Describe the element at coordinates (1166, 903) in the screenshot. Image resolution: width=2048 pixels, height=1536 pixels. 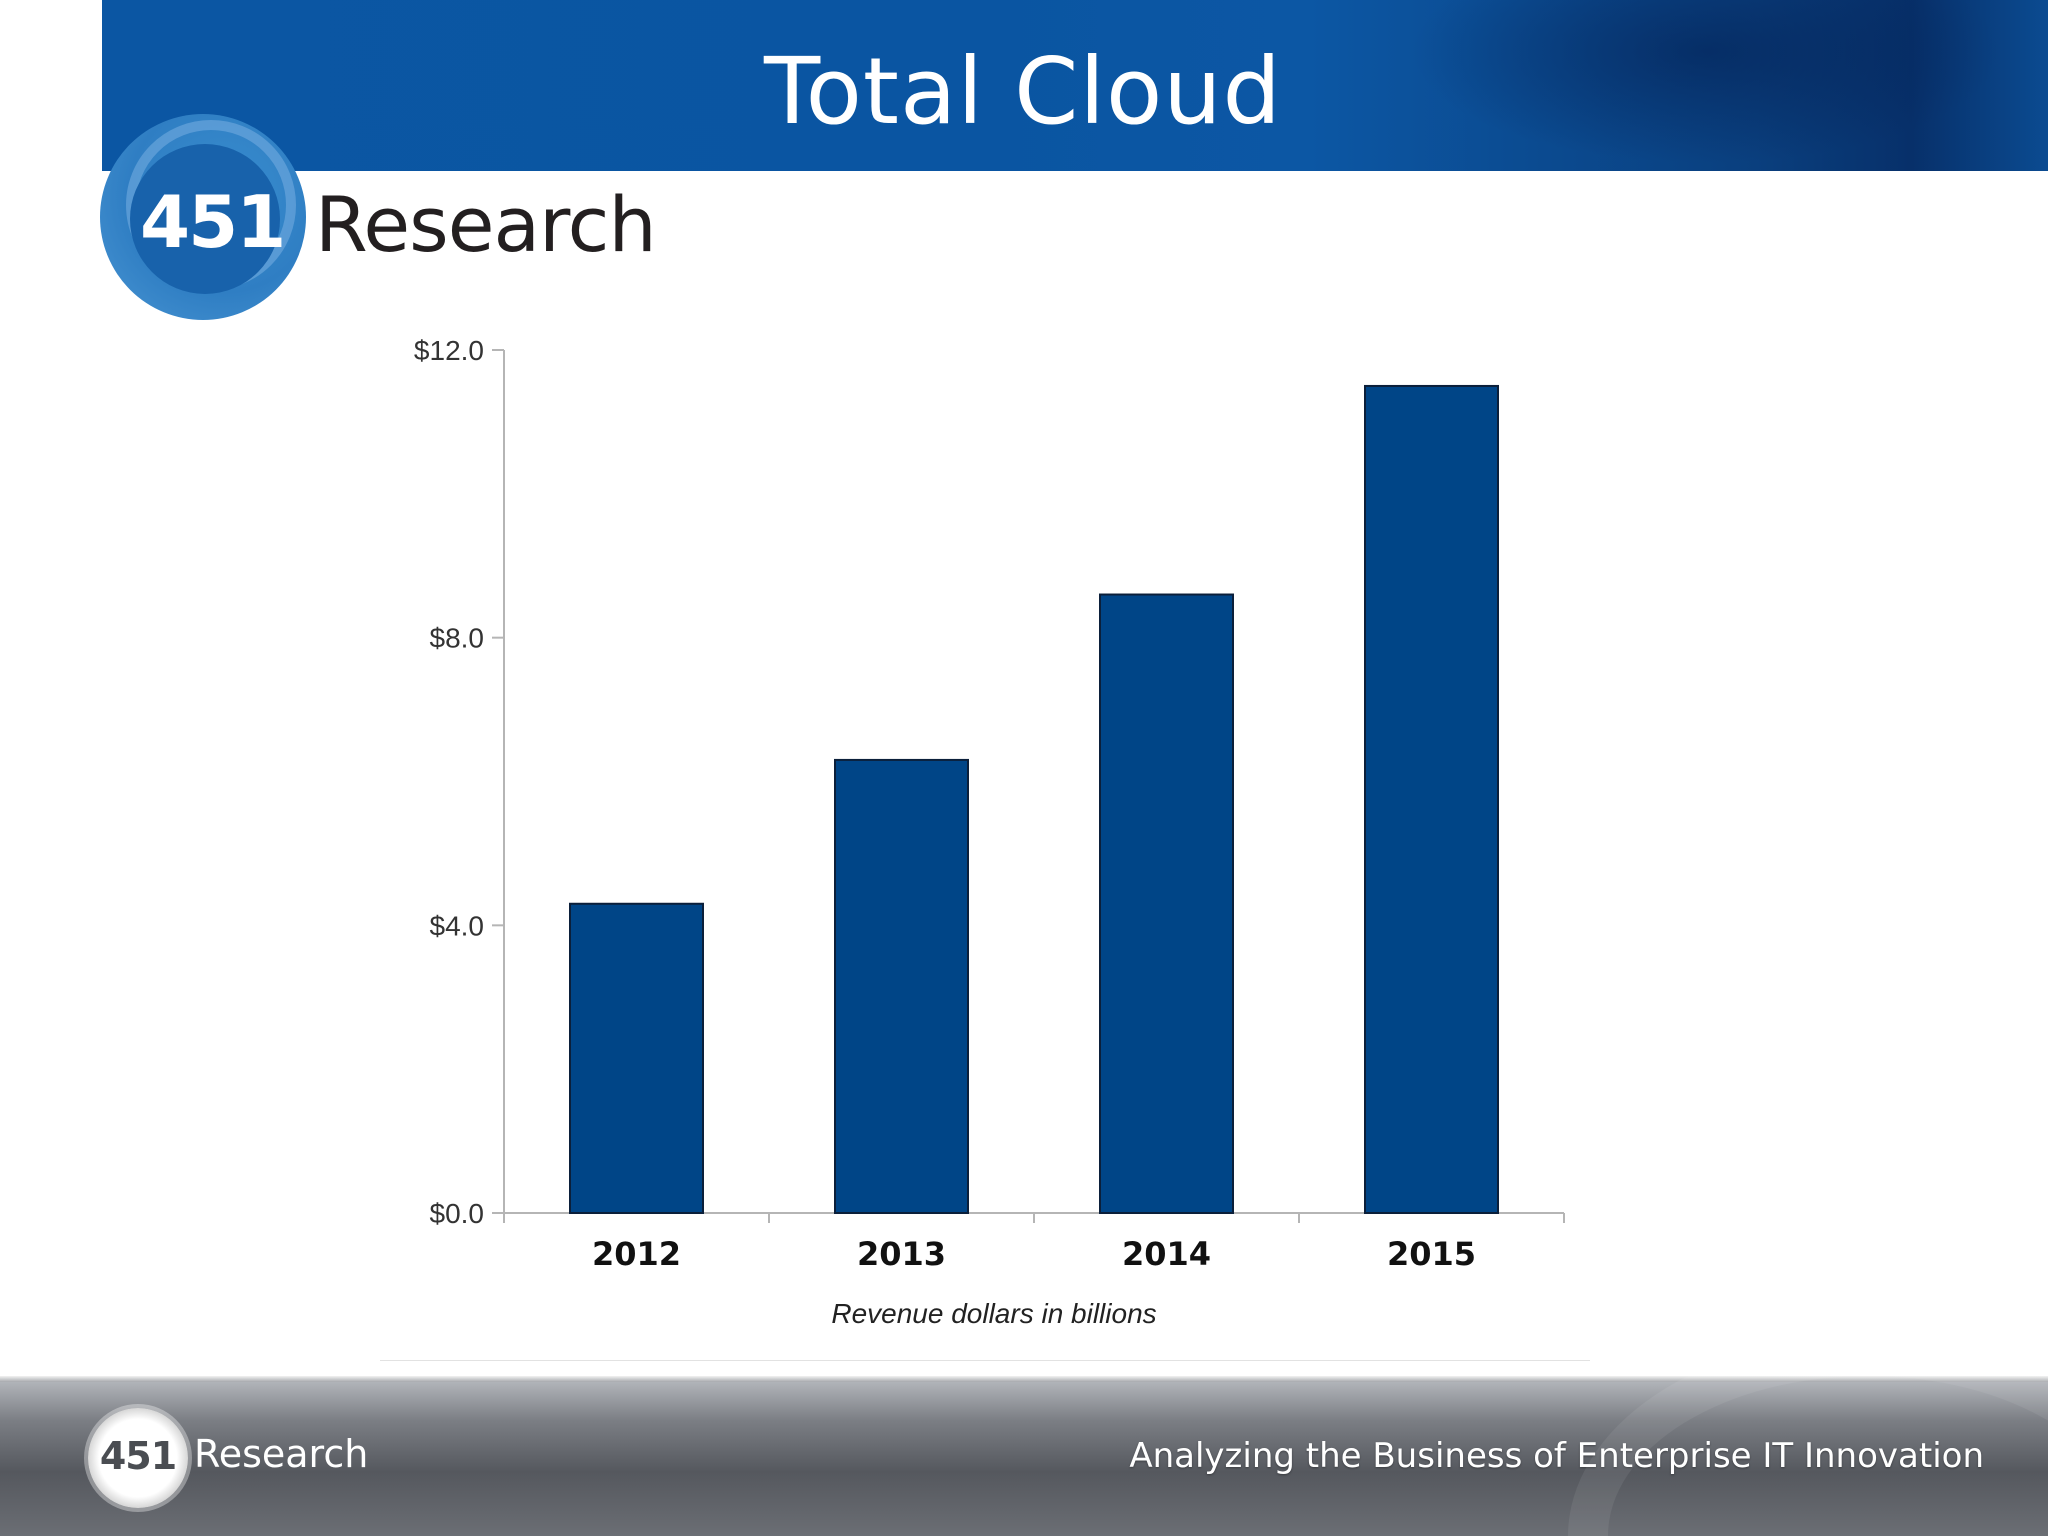
I see `bar-2014` at that location.